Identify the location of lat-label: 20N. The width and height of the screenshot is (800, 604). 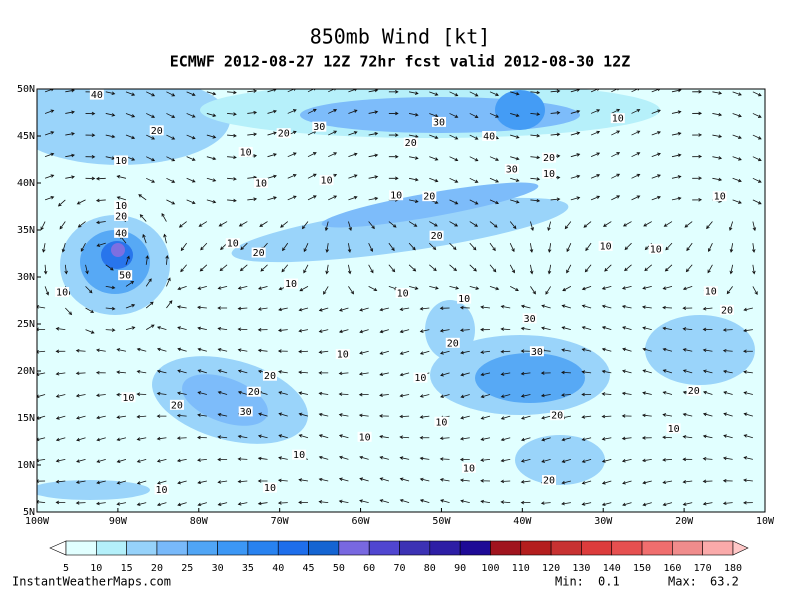
(26, 371).